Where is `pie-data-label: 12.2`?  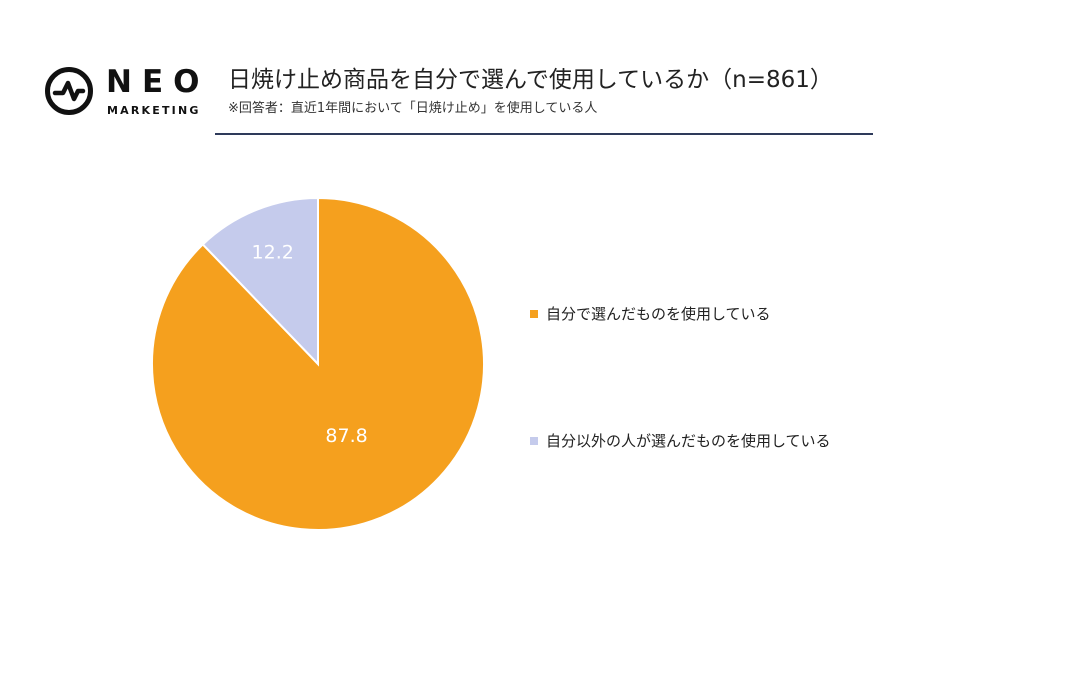
pie-data-label: 12.2 is located at coordinates (273, 253).